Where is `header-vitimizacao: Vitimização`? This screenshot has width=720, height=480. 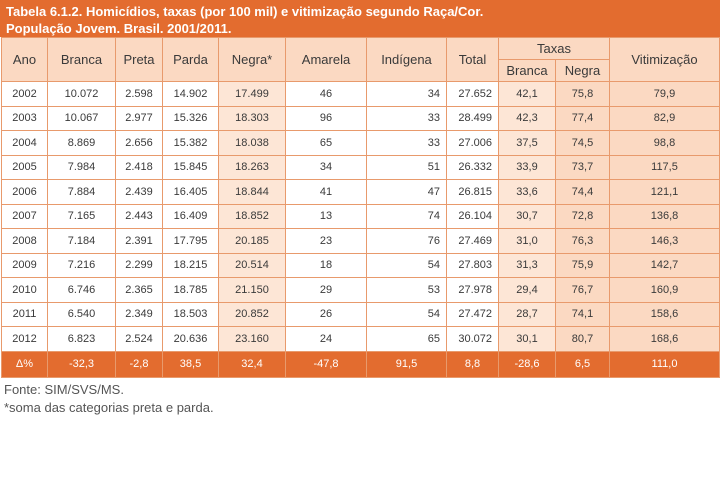
header-vitimizacao: Vitimização is located at coordinates (664, 59).